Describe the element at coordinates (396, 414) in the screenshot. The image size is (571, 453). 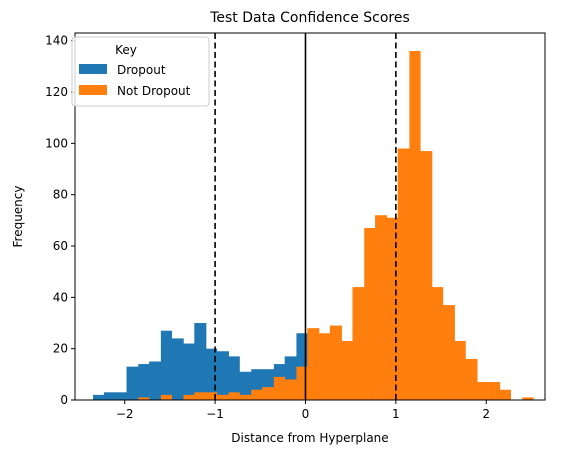
I see `x-tick-label: 1` at that location.